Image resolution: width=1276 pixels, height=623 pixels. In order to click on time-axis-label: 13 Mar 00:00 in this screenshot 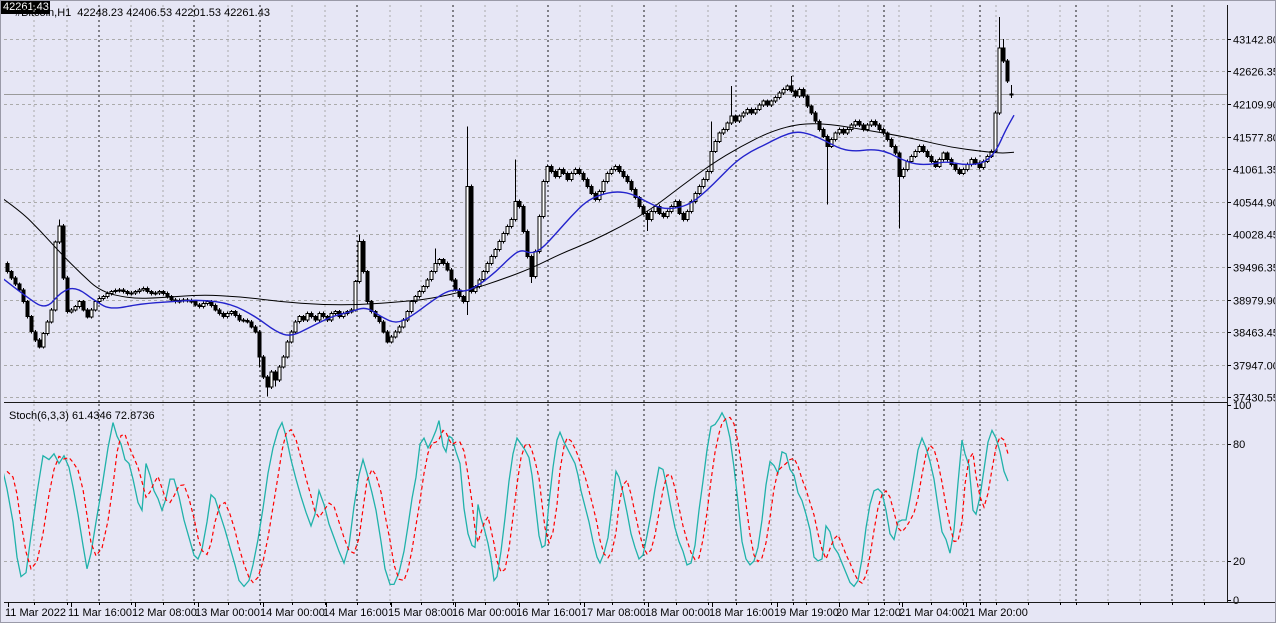, I will do `click(227, 613)`.